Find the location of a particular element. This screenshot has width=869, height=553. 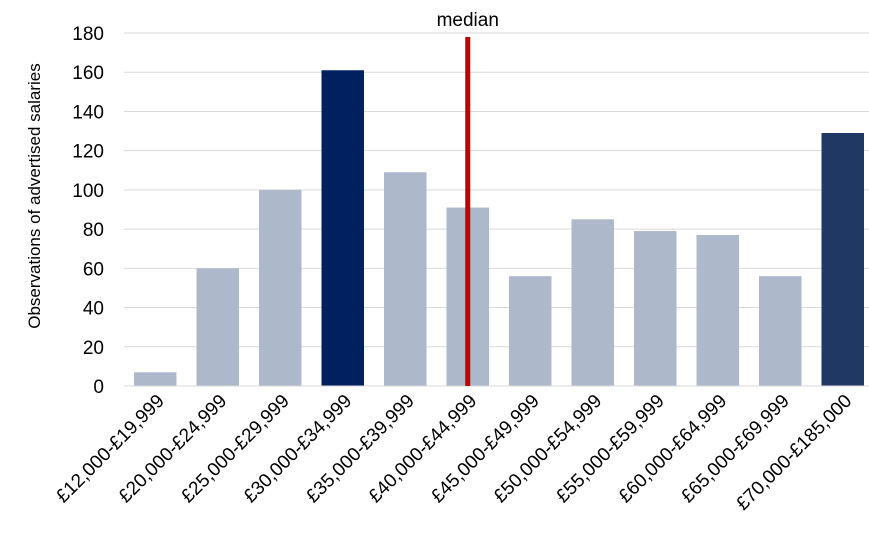

x-tick-label: £60,000-£64,999 is located at coordinates (673, 449).